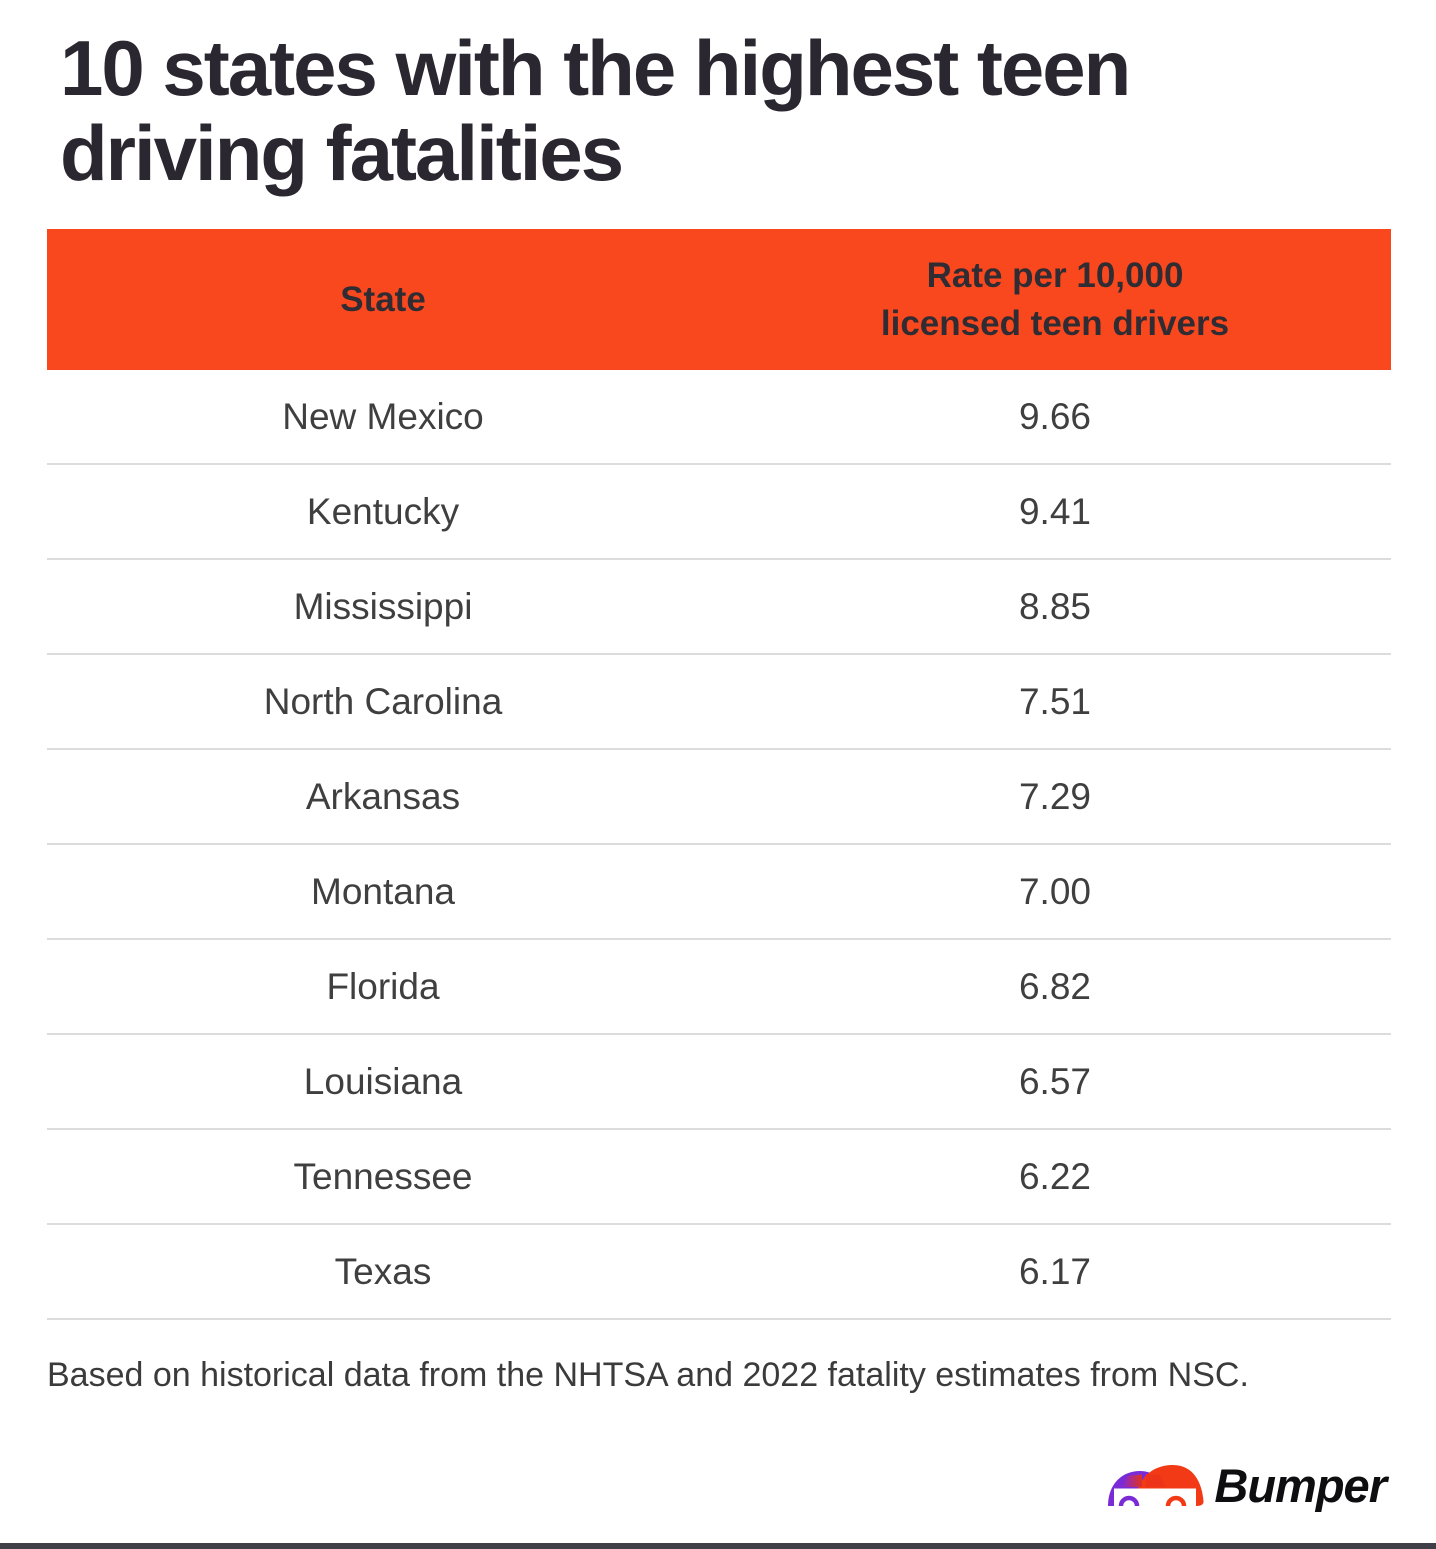 The image size is (1436, 1549). I want to click on table-row: Florida 6.82, so click(719, 988).